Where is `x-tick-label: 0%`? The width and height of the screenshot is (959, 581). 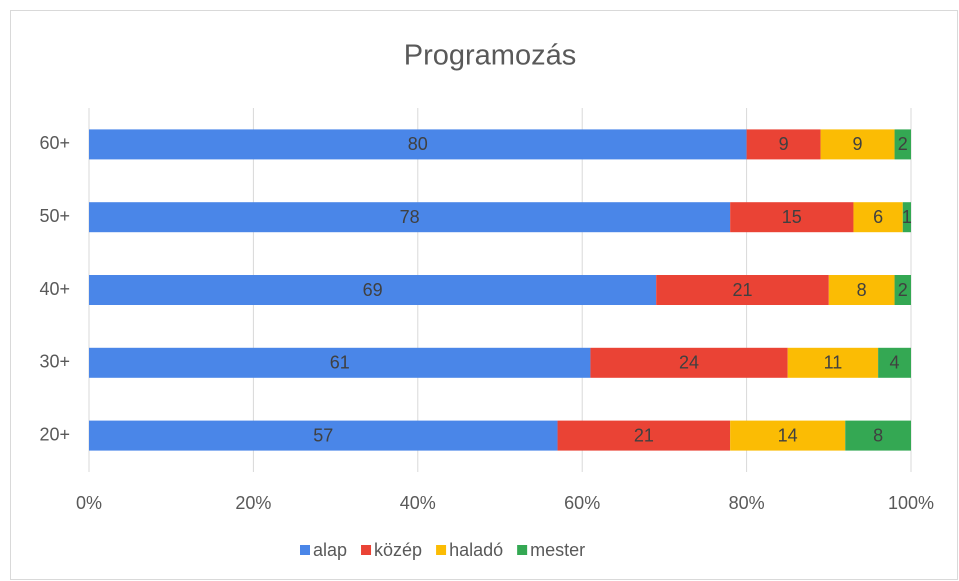 x-tick-label: 0% is located at coordinates (89, 503).